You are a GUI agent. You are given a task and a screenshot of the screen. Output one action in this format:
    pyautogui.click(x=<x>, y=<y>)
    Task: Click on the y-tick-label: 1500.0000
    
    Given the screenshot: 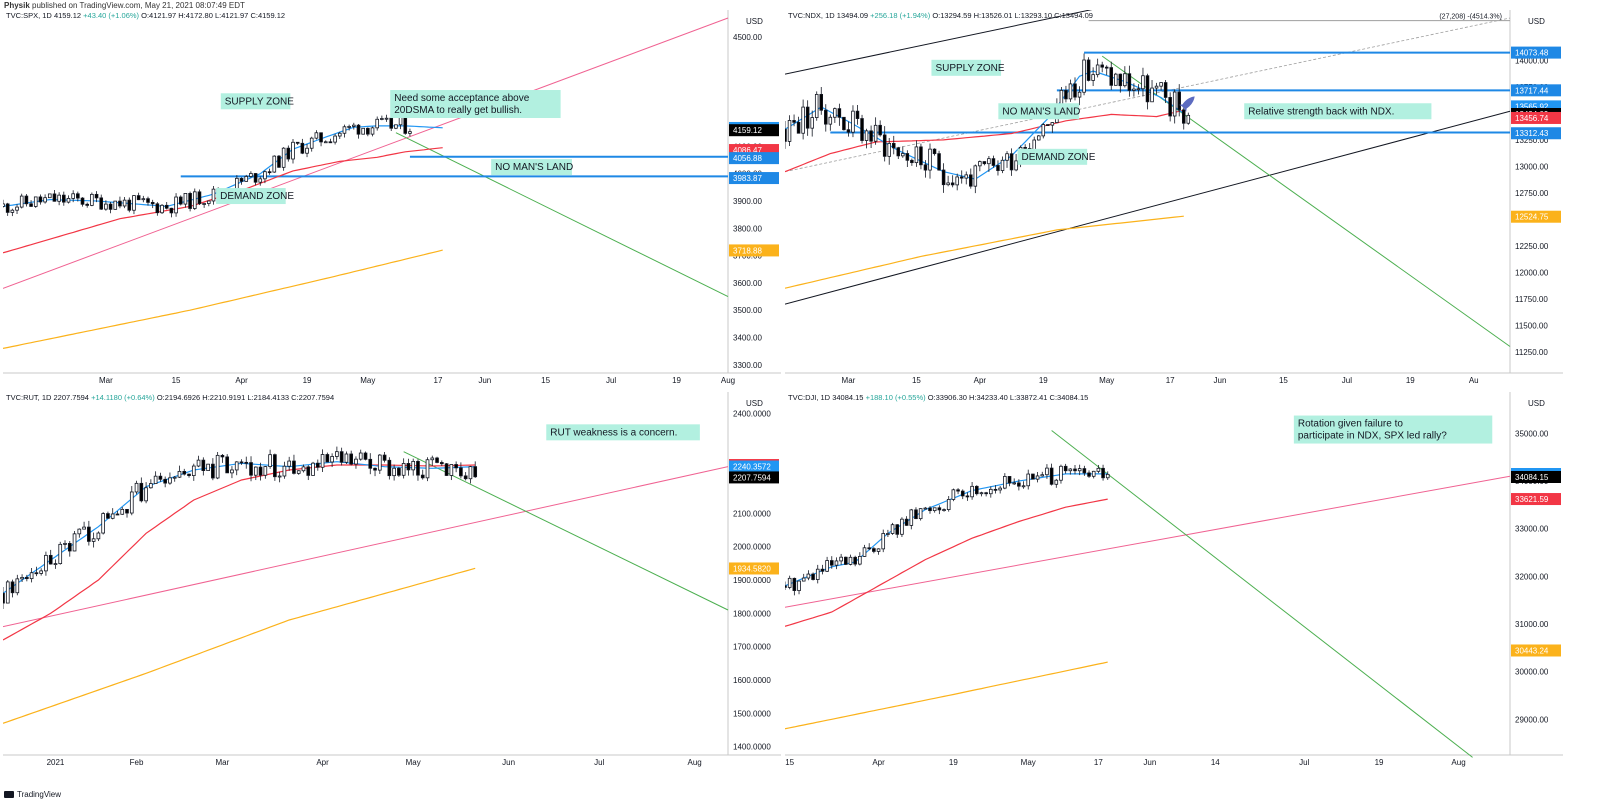 What is the action you would take?
    pyautogui.click(x=752, y=713)
    